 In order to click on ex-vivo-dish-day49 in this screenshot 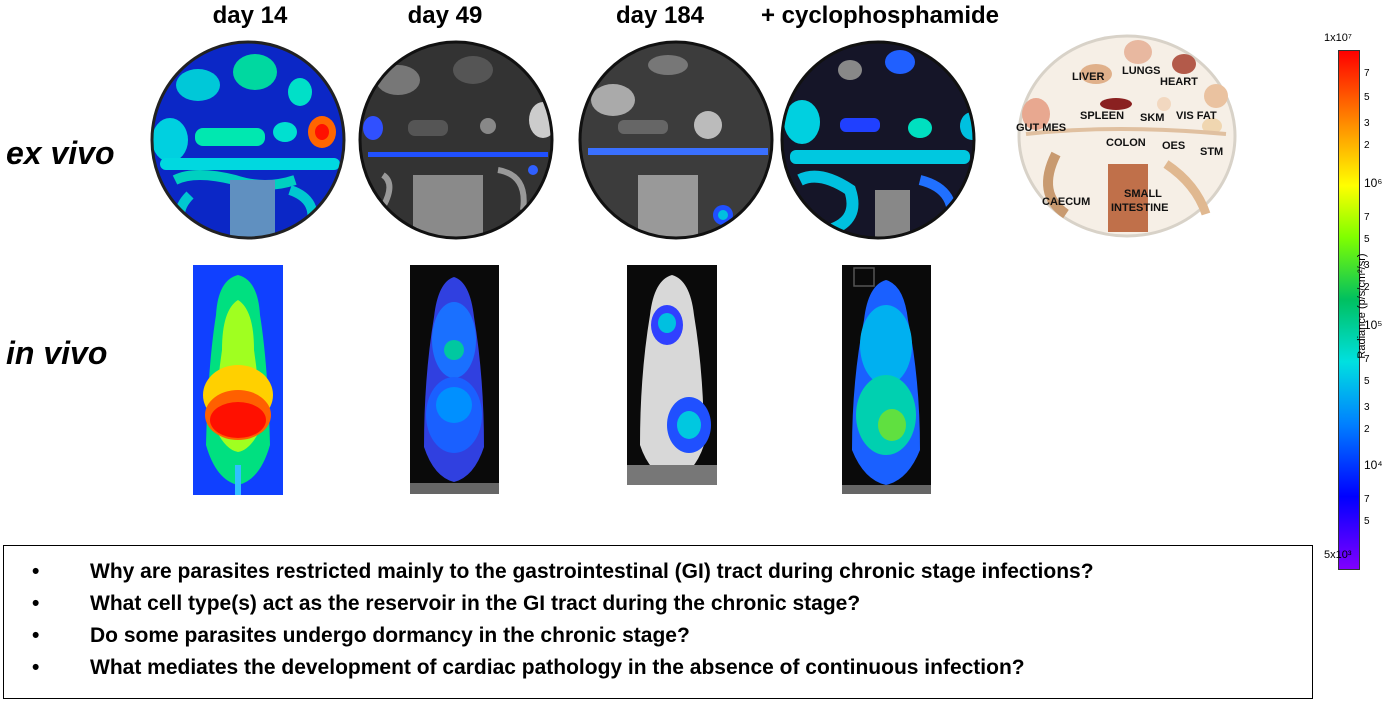, I will do `click(456, 140)`.